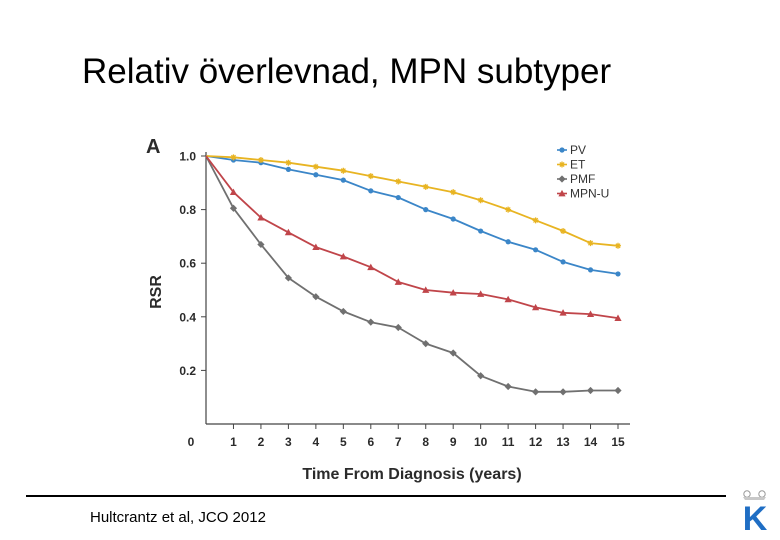 The width and height of the screenshot is (780, 540). I want to click on series-line-pv, so click(412, 215).